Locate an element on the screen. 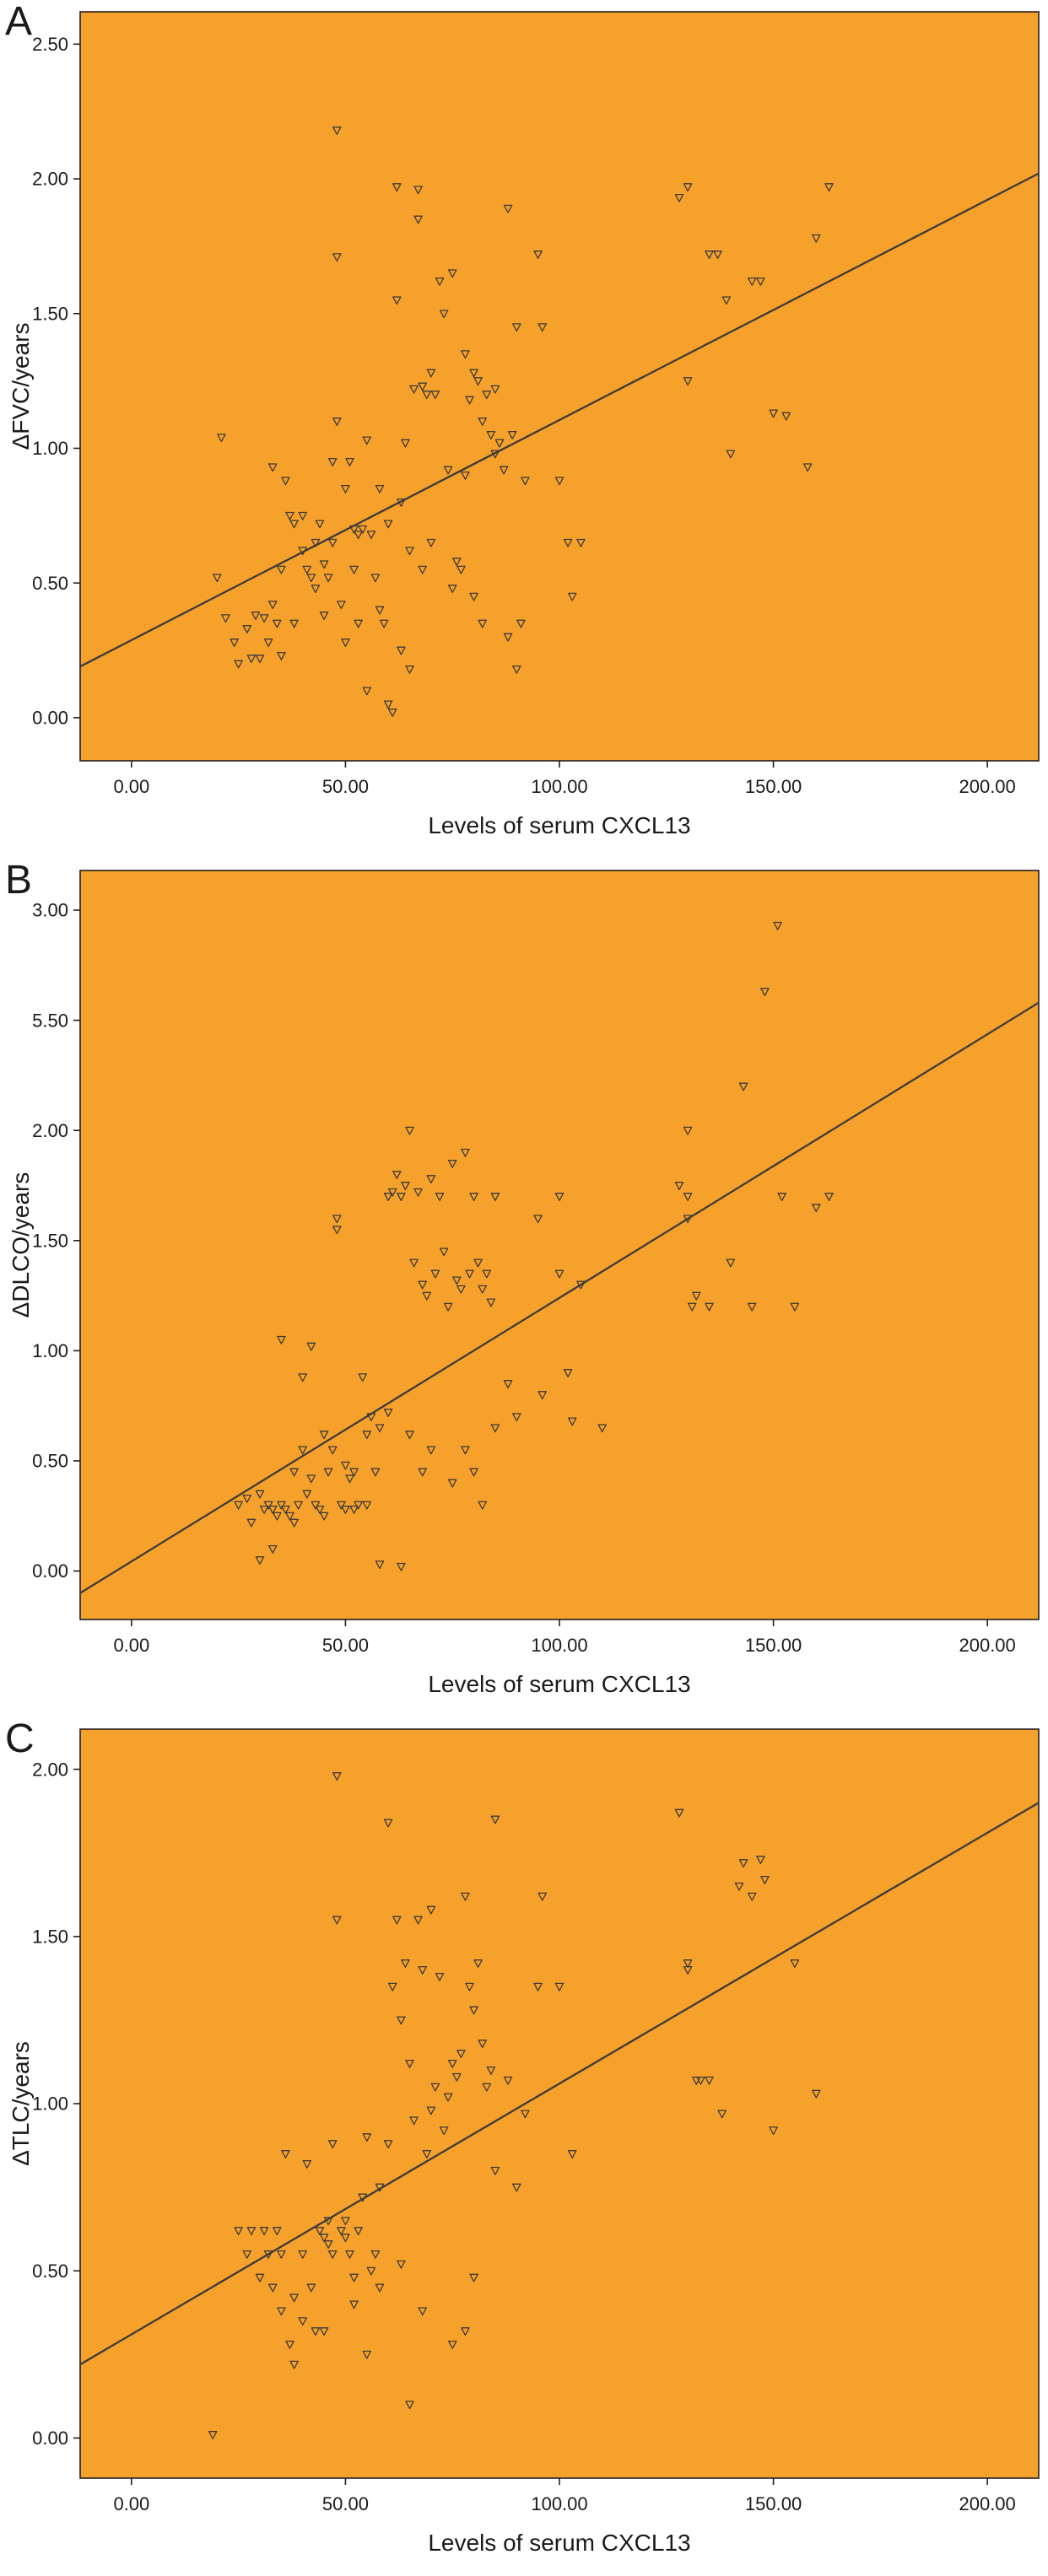 The height and width of the screenshot is (2576, 1048). panel-label-b: B is located at coordinates (19, 880).